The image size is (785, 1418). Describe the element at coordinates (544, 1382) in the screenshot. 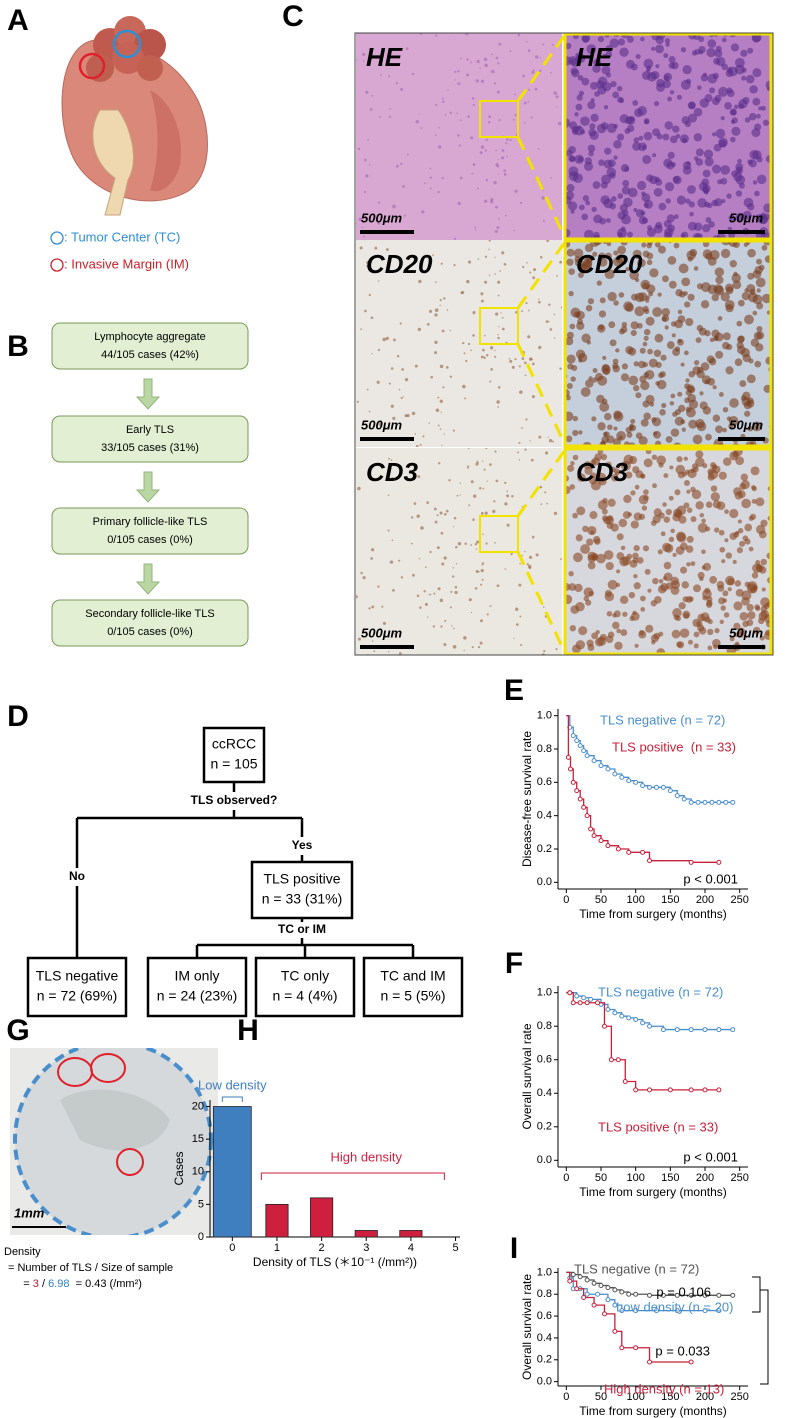

I see `y-tick-label: 0.0` at that location.